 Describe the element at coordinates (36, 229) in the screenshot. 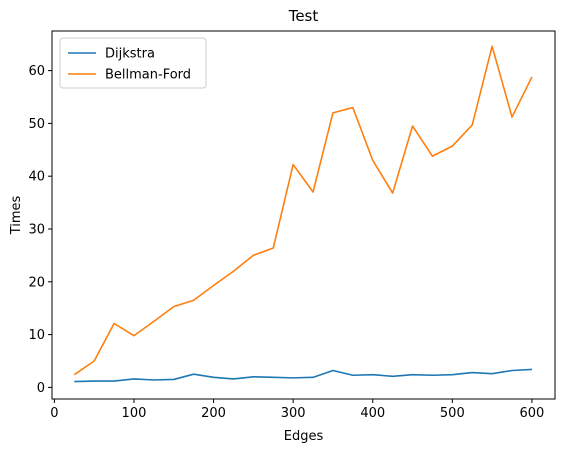

I see `y-tick-label: 30` at that location.